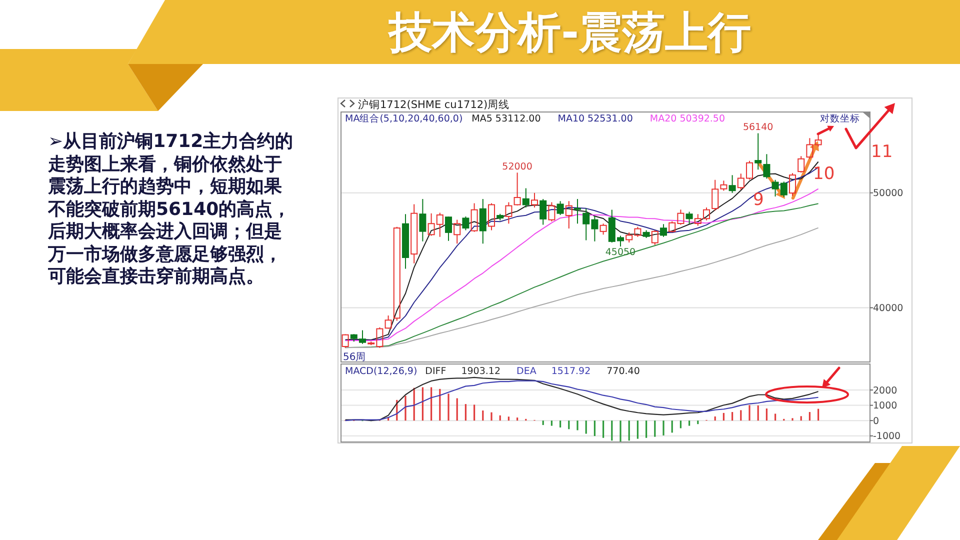 The image size is (960, 540). Describe the element at coordinates (888, 194) in the screenshot. I see `y-tick-label: 50000` at that location.